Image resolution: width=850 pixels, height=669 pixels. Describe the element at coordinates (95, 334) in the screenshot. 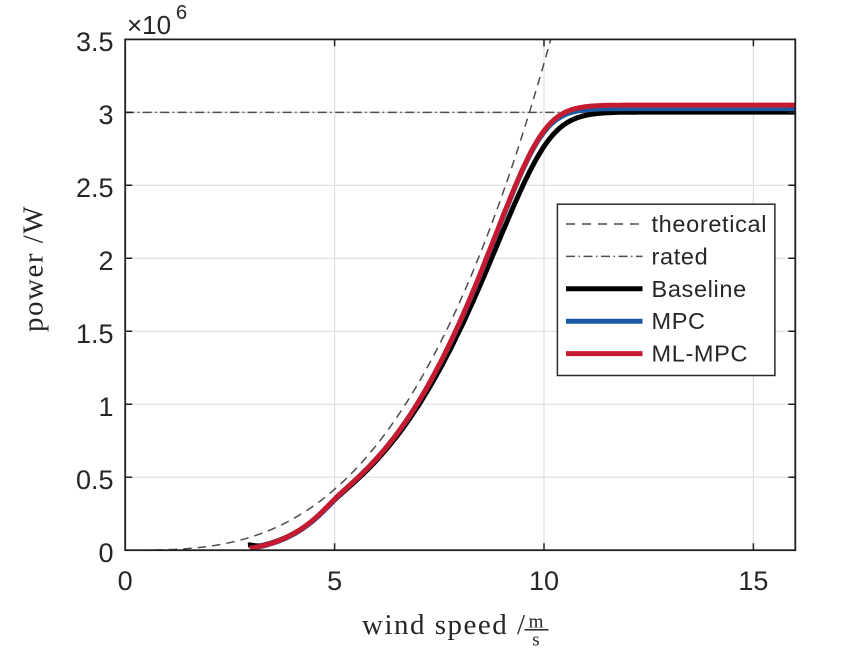

I see `svg-text: 1.5` at that location.